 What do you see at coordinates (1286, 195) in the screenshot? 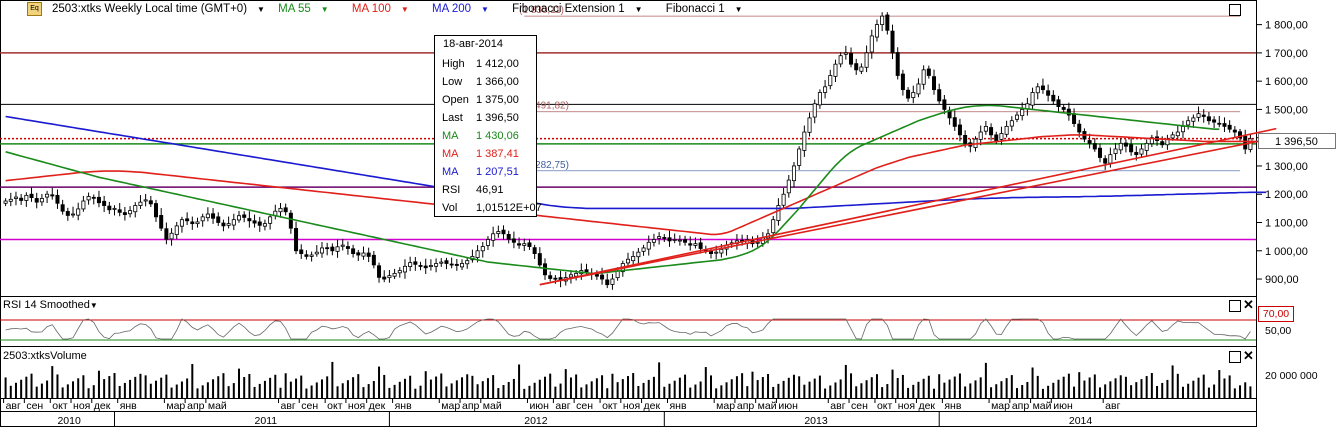
I see `price-axis-label: 1 200,00` at bounding box center [1286, 195].